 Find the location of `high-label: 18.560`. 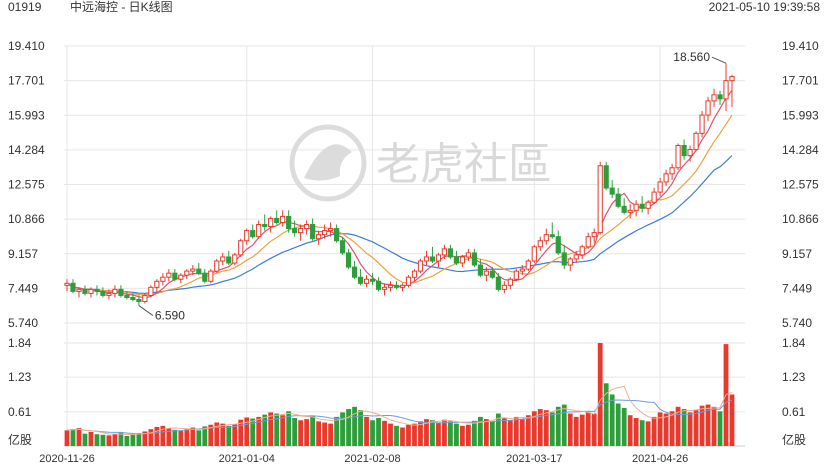

high-label: 18.560 is located at coordinates (691, 57).